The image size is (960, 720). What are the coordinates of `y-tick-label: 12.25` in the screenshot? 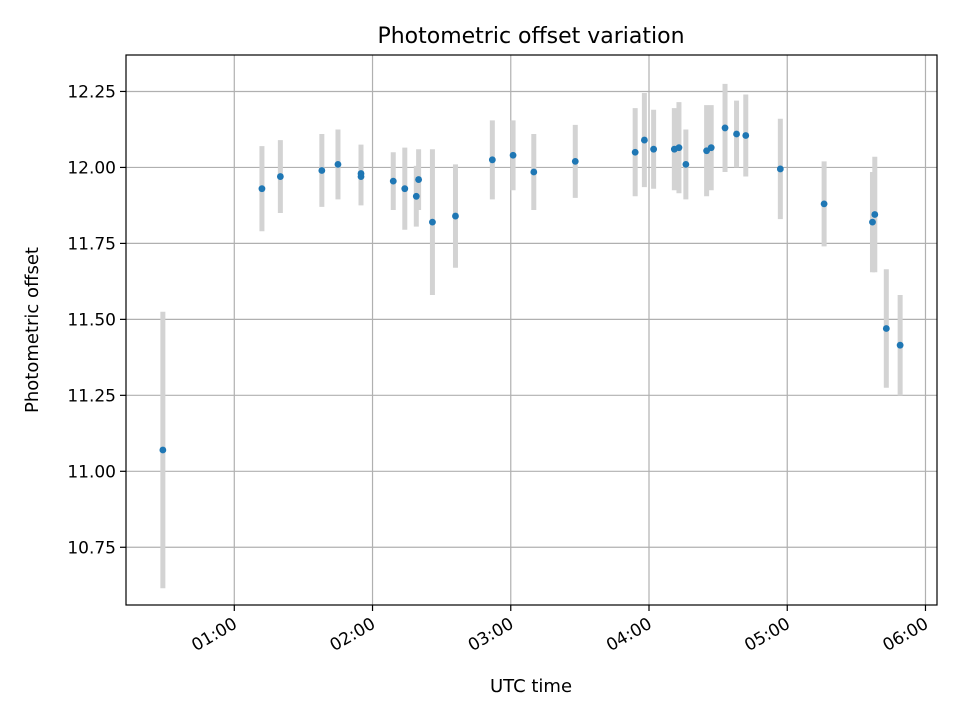 It's located at (91, 92).